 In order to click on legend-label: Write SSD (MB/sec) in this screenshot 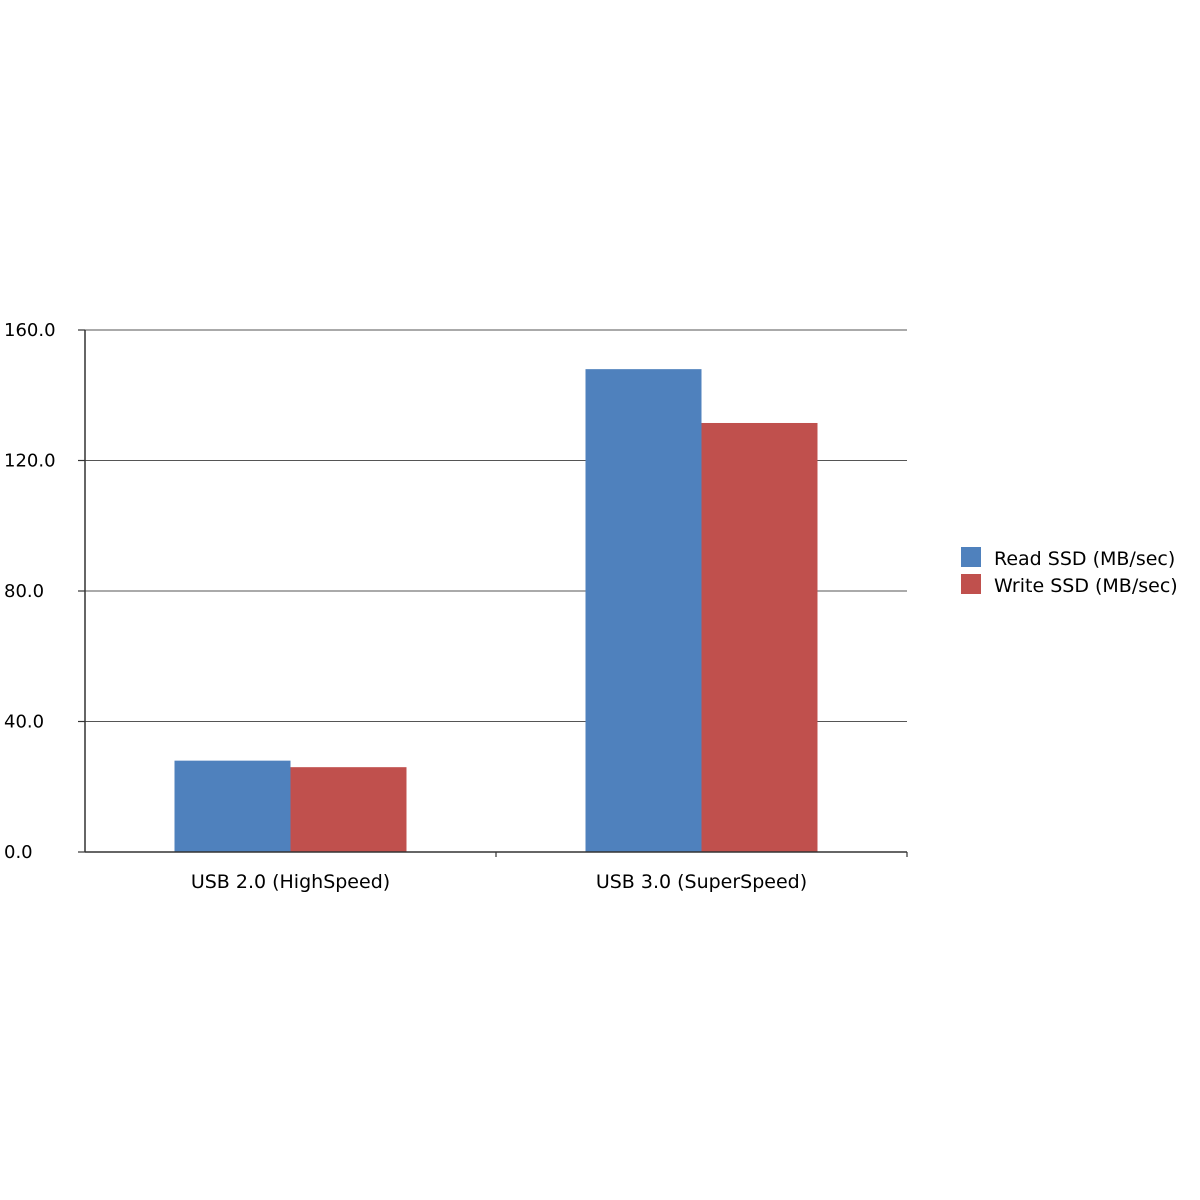, I will do `click(1086, 586)`.